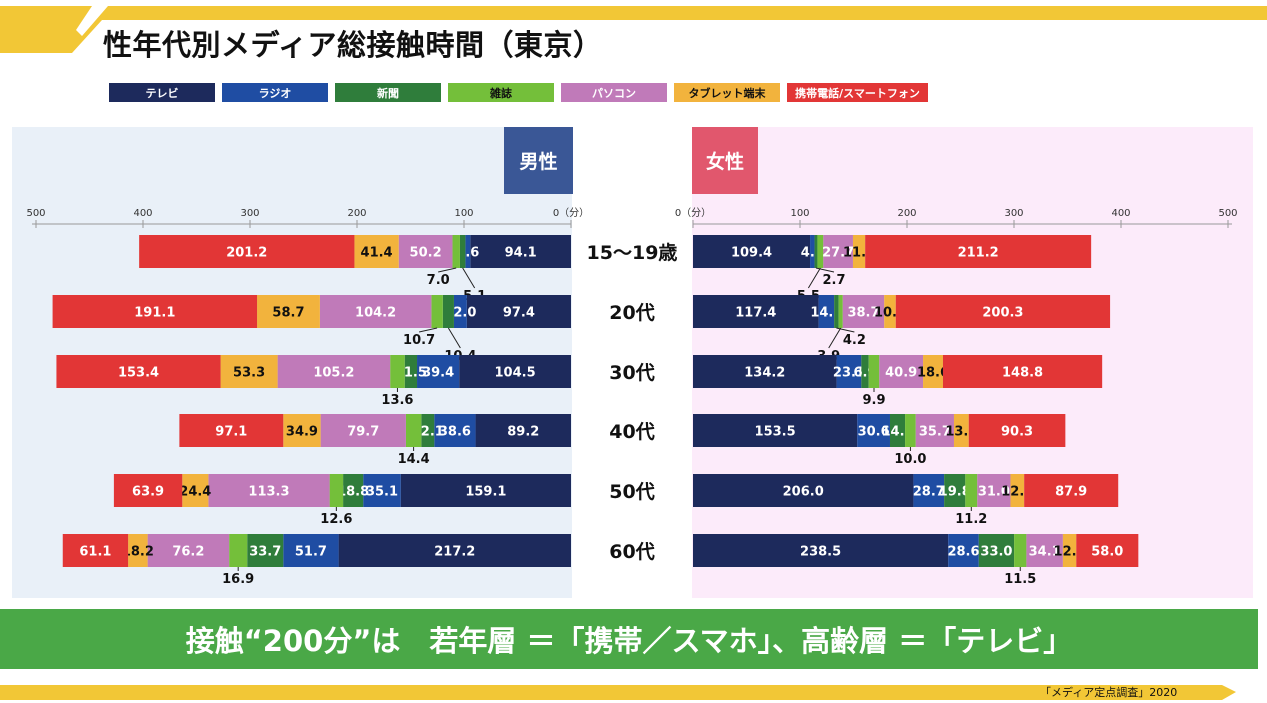 This screenshot has width=1267, height=703. What do you see at coordinates (92, 21) in the screenshot?
I see `header-ribbon-notch` at bounding box center [92, 21].